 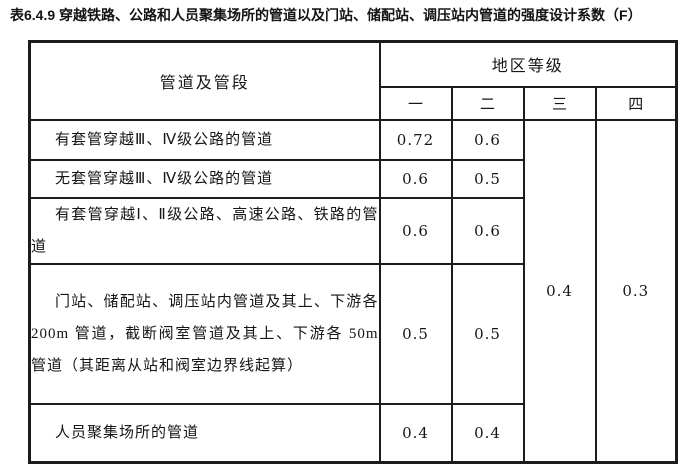 What do you see at coordinates (487, 230) in the screenshot?
I see `value-row3-grade2: 0.6` at bounding box center [487, 230].